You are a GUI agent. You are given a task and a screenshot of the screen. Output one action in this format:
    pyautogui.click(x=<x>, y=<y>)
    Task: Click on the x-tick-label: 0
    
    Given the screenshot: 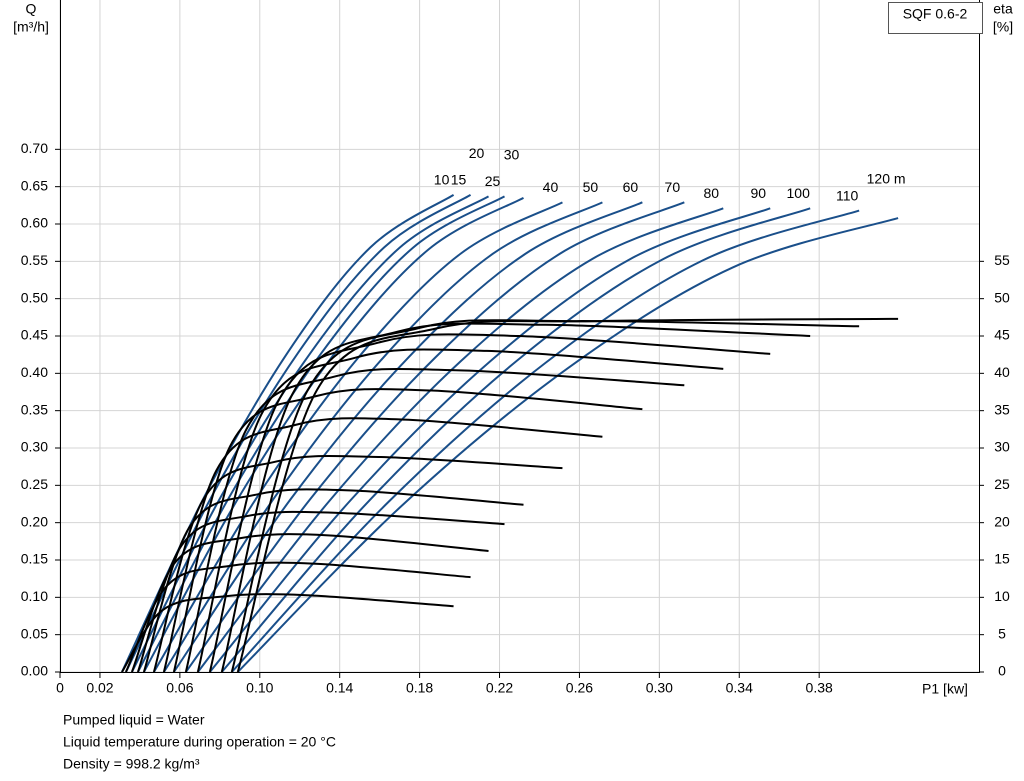 What is the action you would take?
    pyautogui.click(x=60, y=688)
    